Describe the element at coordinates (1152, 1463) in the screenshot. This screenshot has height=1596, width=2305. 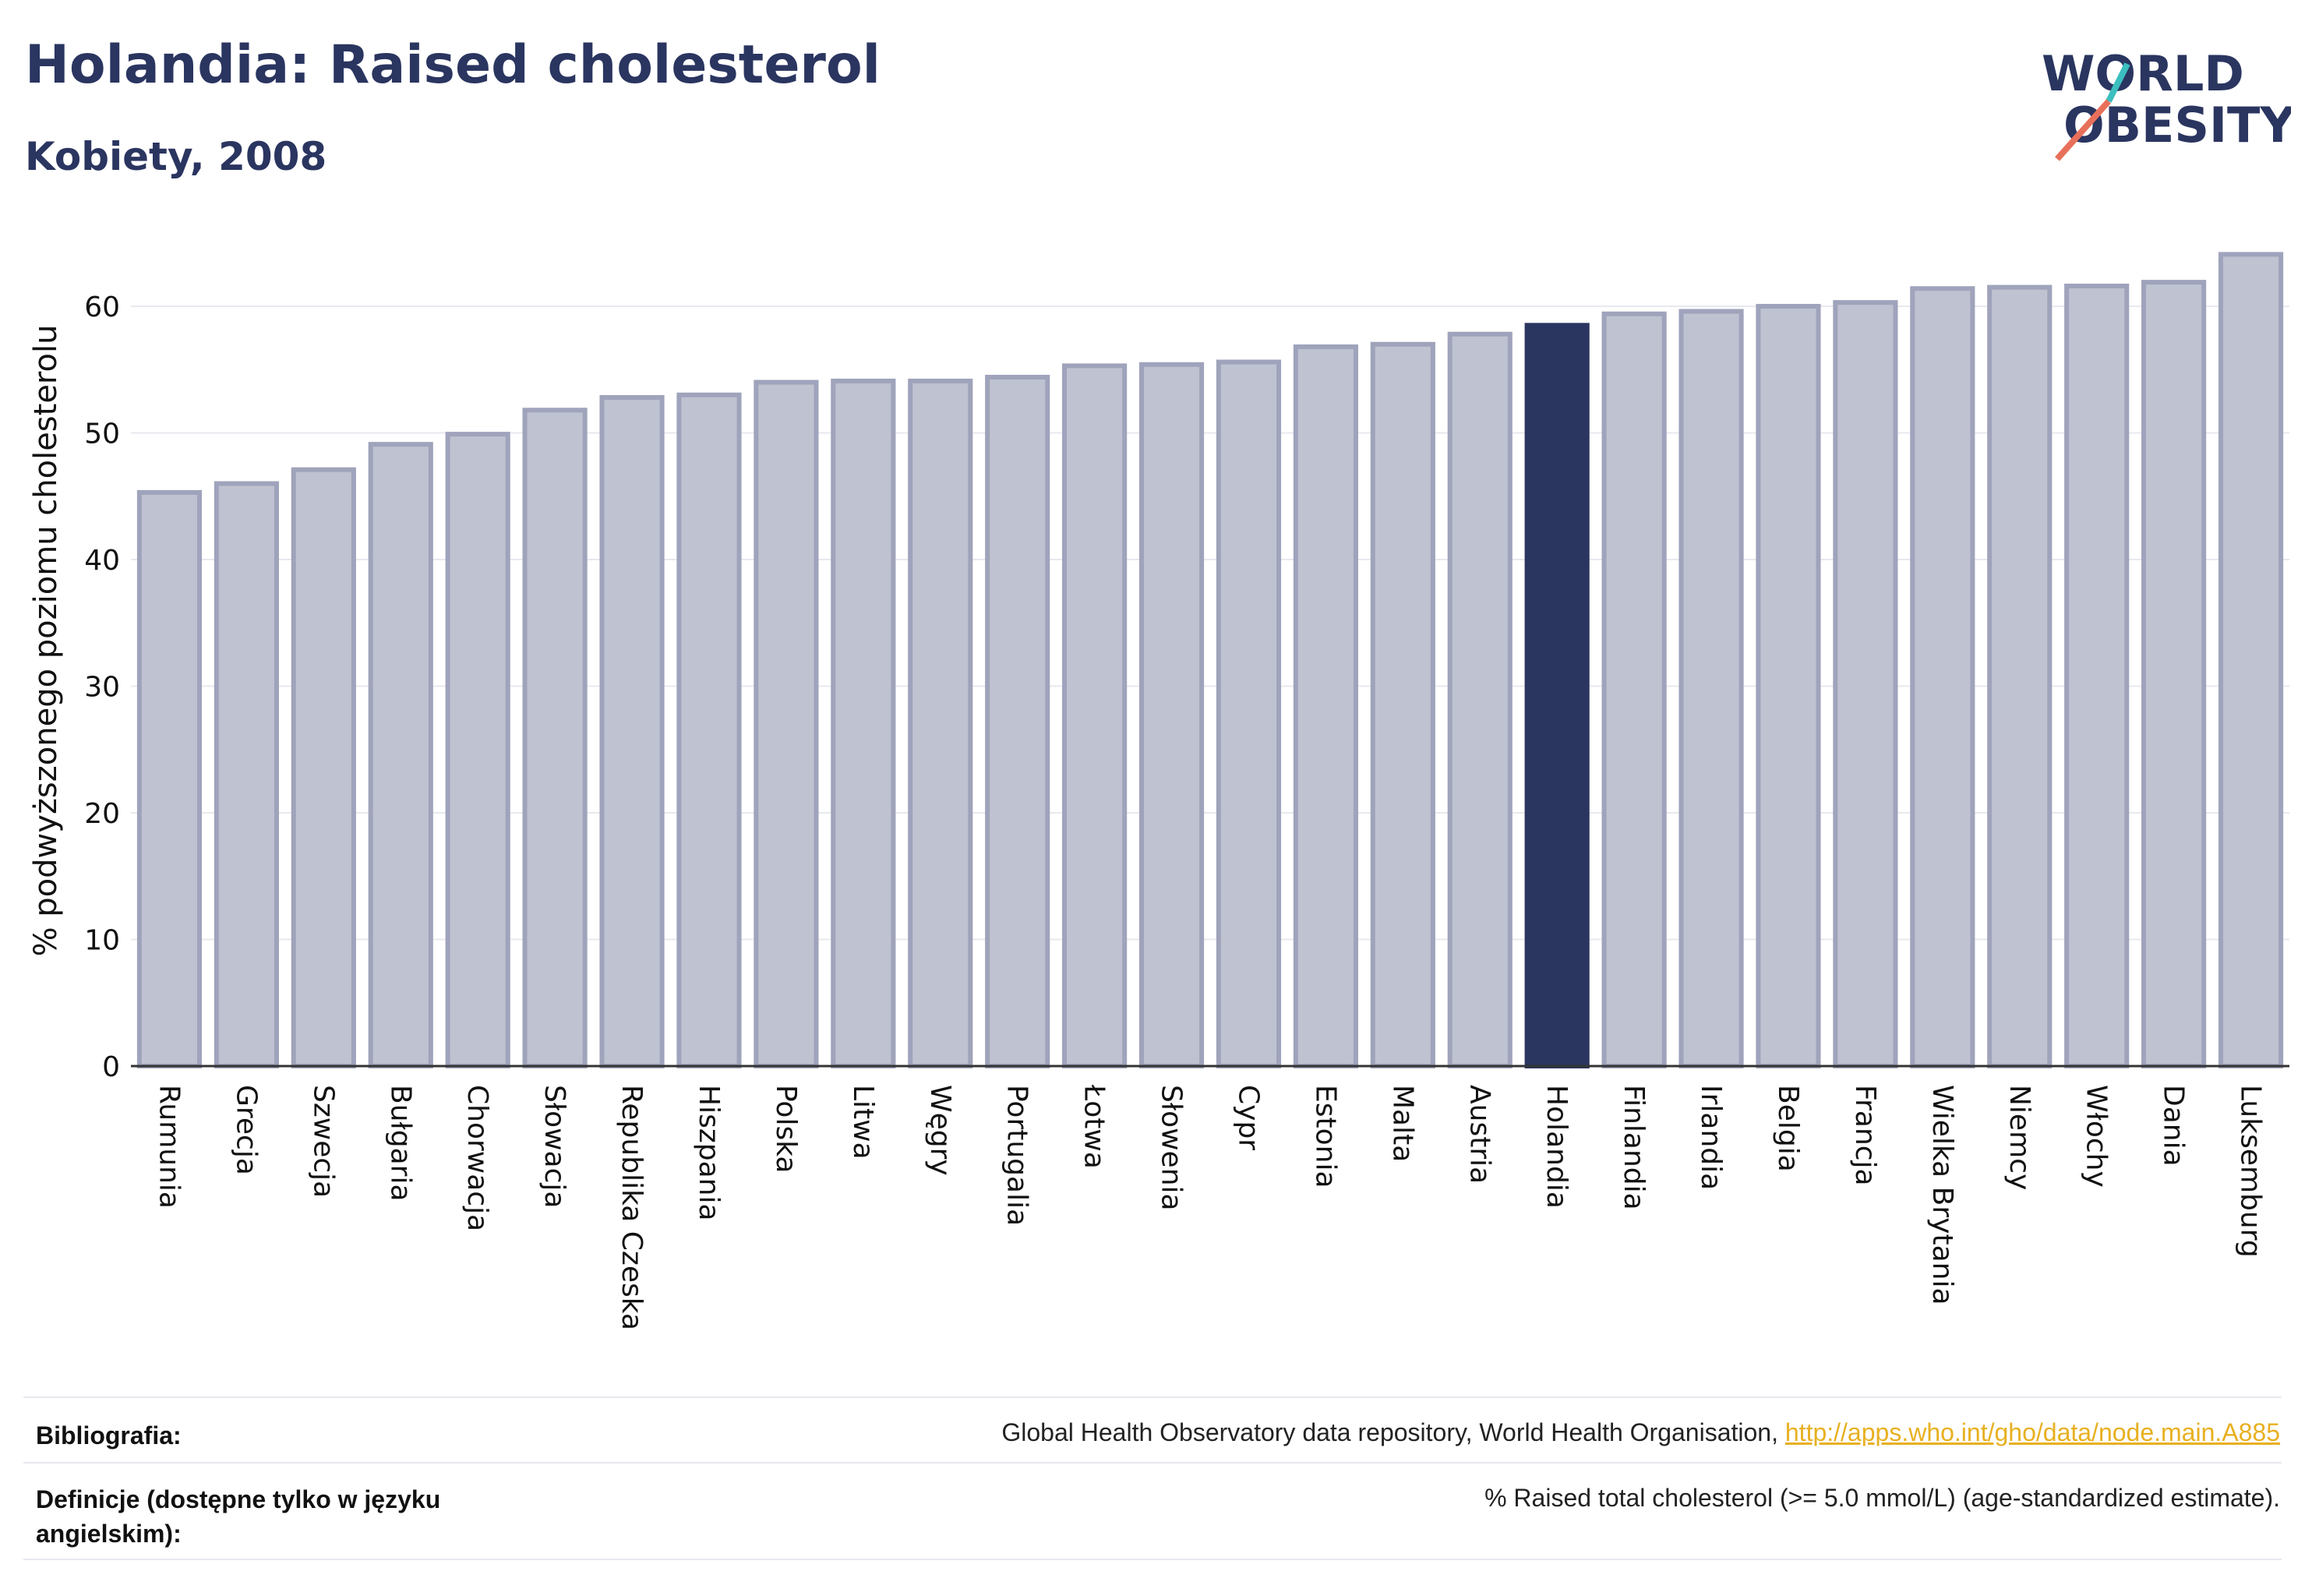
I see `footer-divider-middle` at that location.